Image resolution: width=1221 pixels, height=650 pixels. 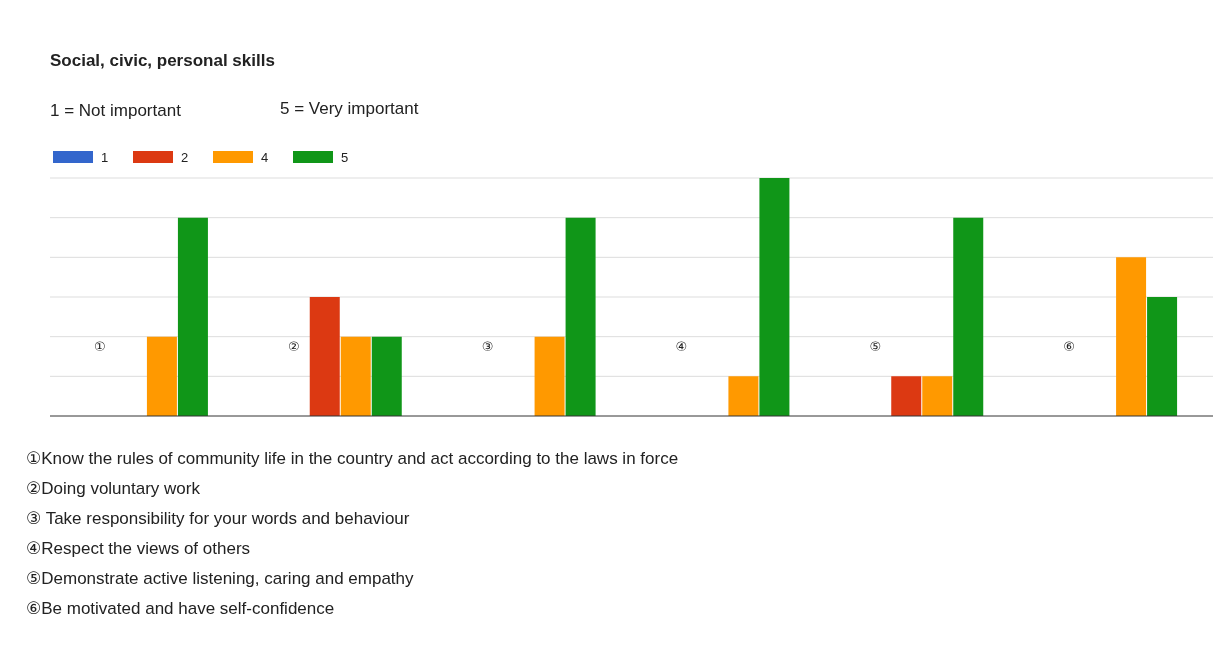 What do you see at coordinates (100, 346) in the screenshot?
I see `x-tick-label: ①` at bounding box center [100, 346].